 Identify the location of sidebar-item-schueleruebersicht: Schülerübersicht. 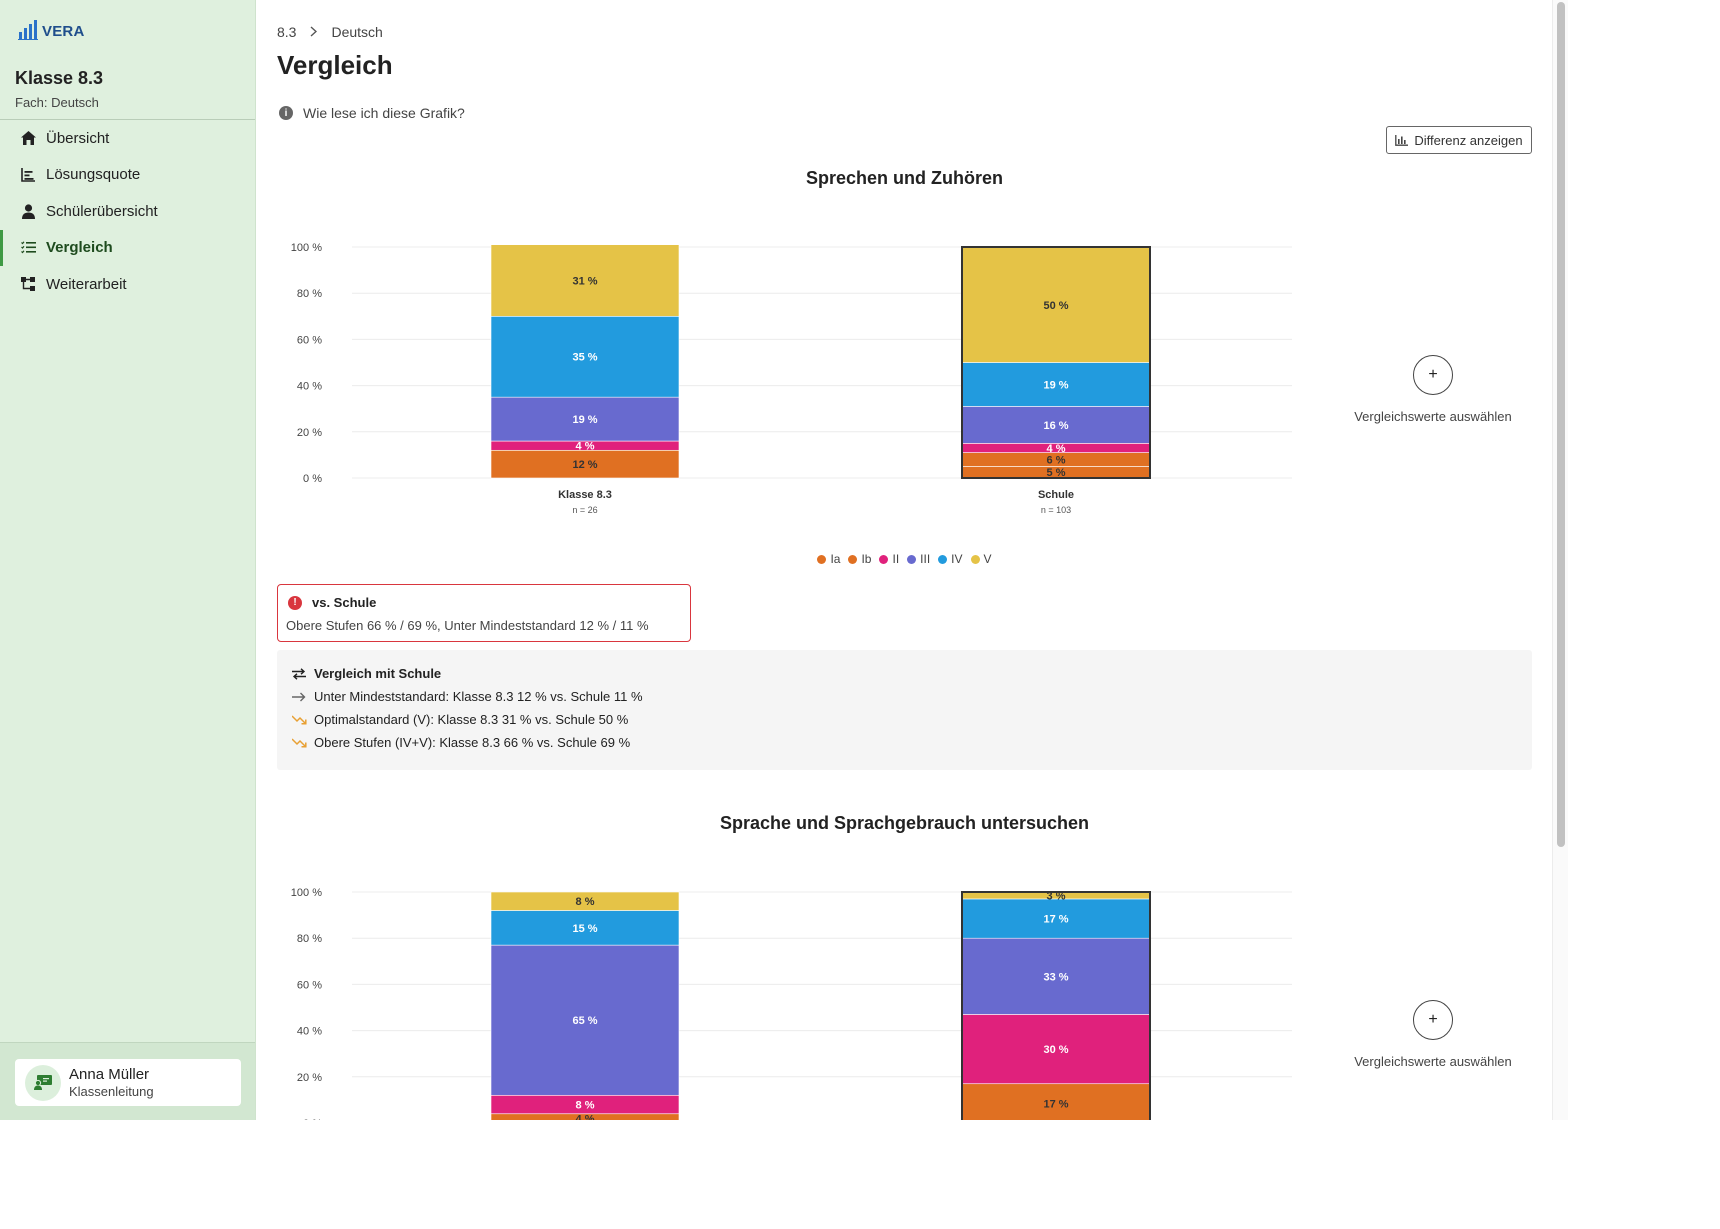
(127, 211).